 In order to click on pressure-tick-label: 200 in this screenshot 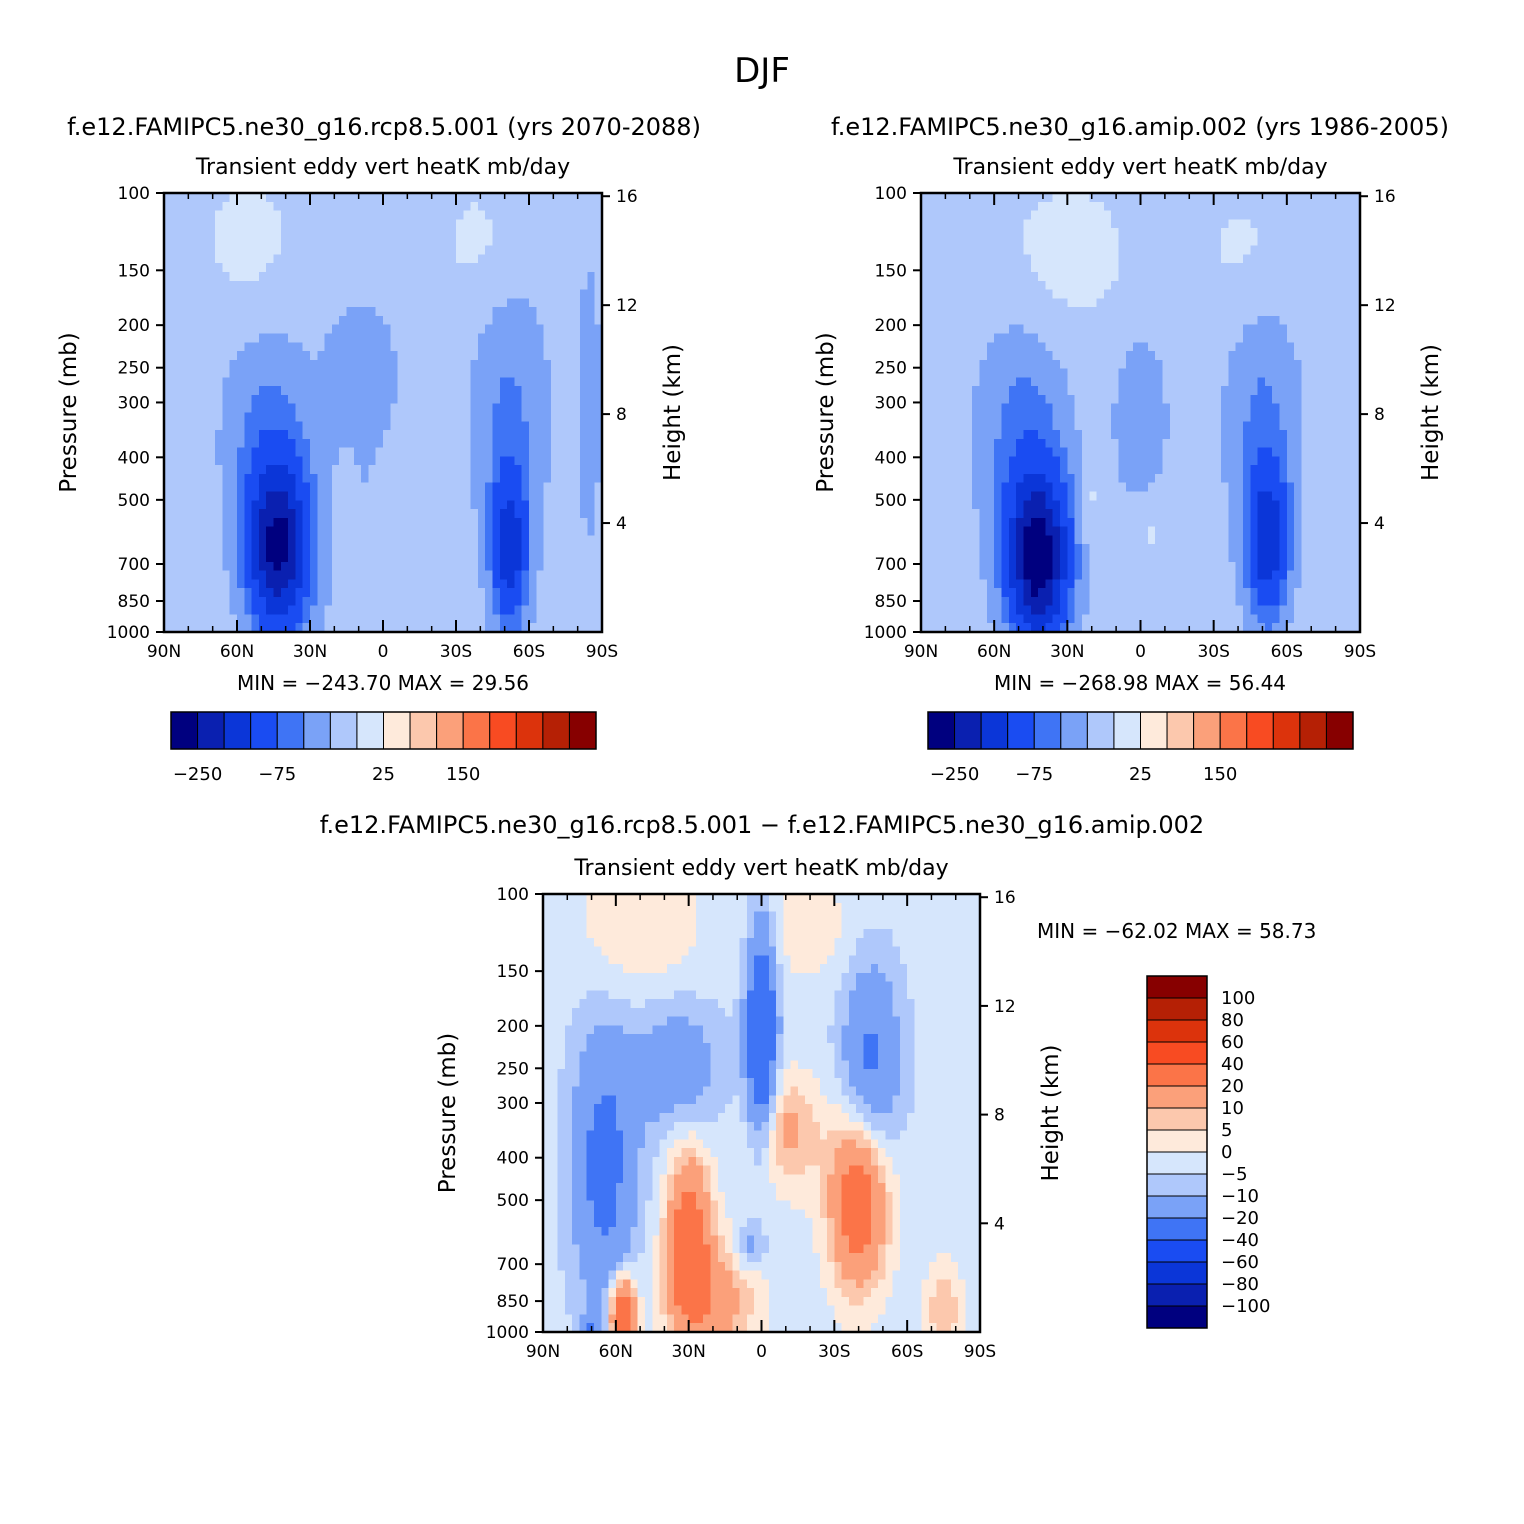, I will do `click(134, 326)`.